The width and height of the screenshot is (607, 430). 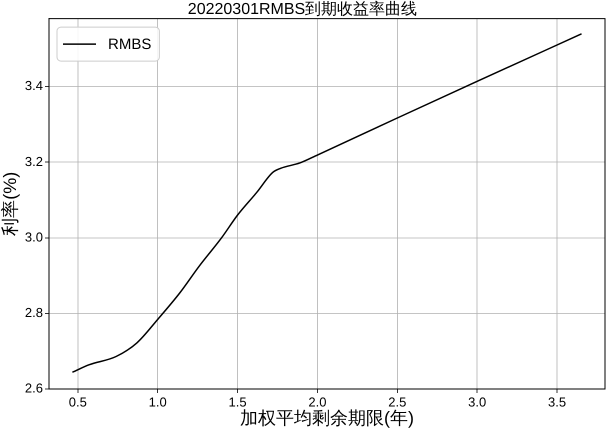 I want to click on y-tick-label: 3.2, so click(x=33, y=161).